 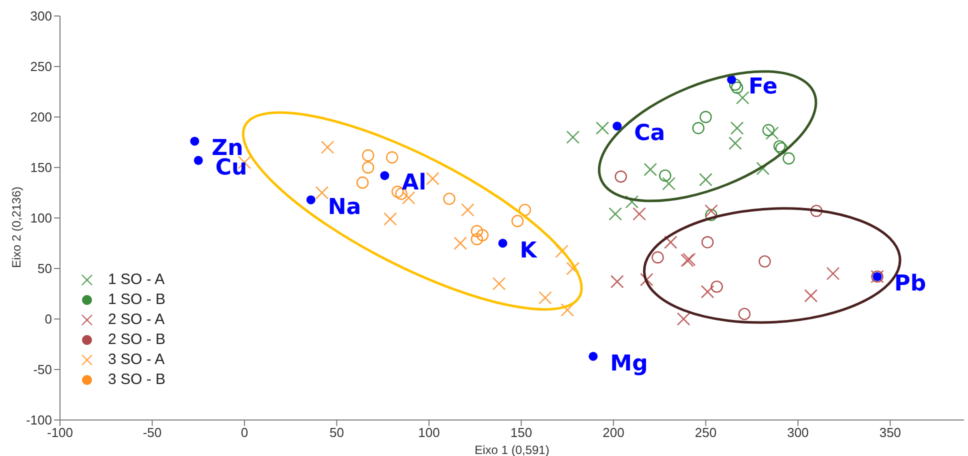 What do you see at coordinates (337, 432) in the screenshot?
I see `x-tick-label: 50` at bounding box center [337, 432].